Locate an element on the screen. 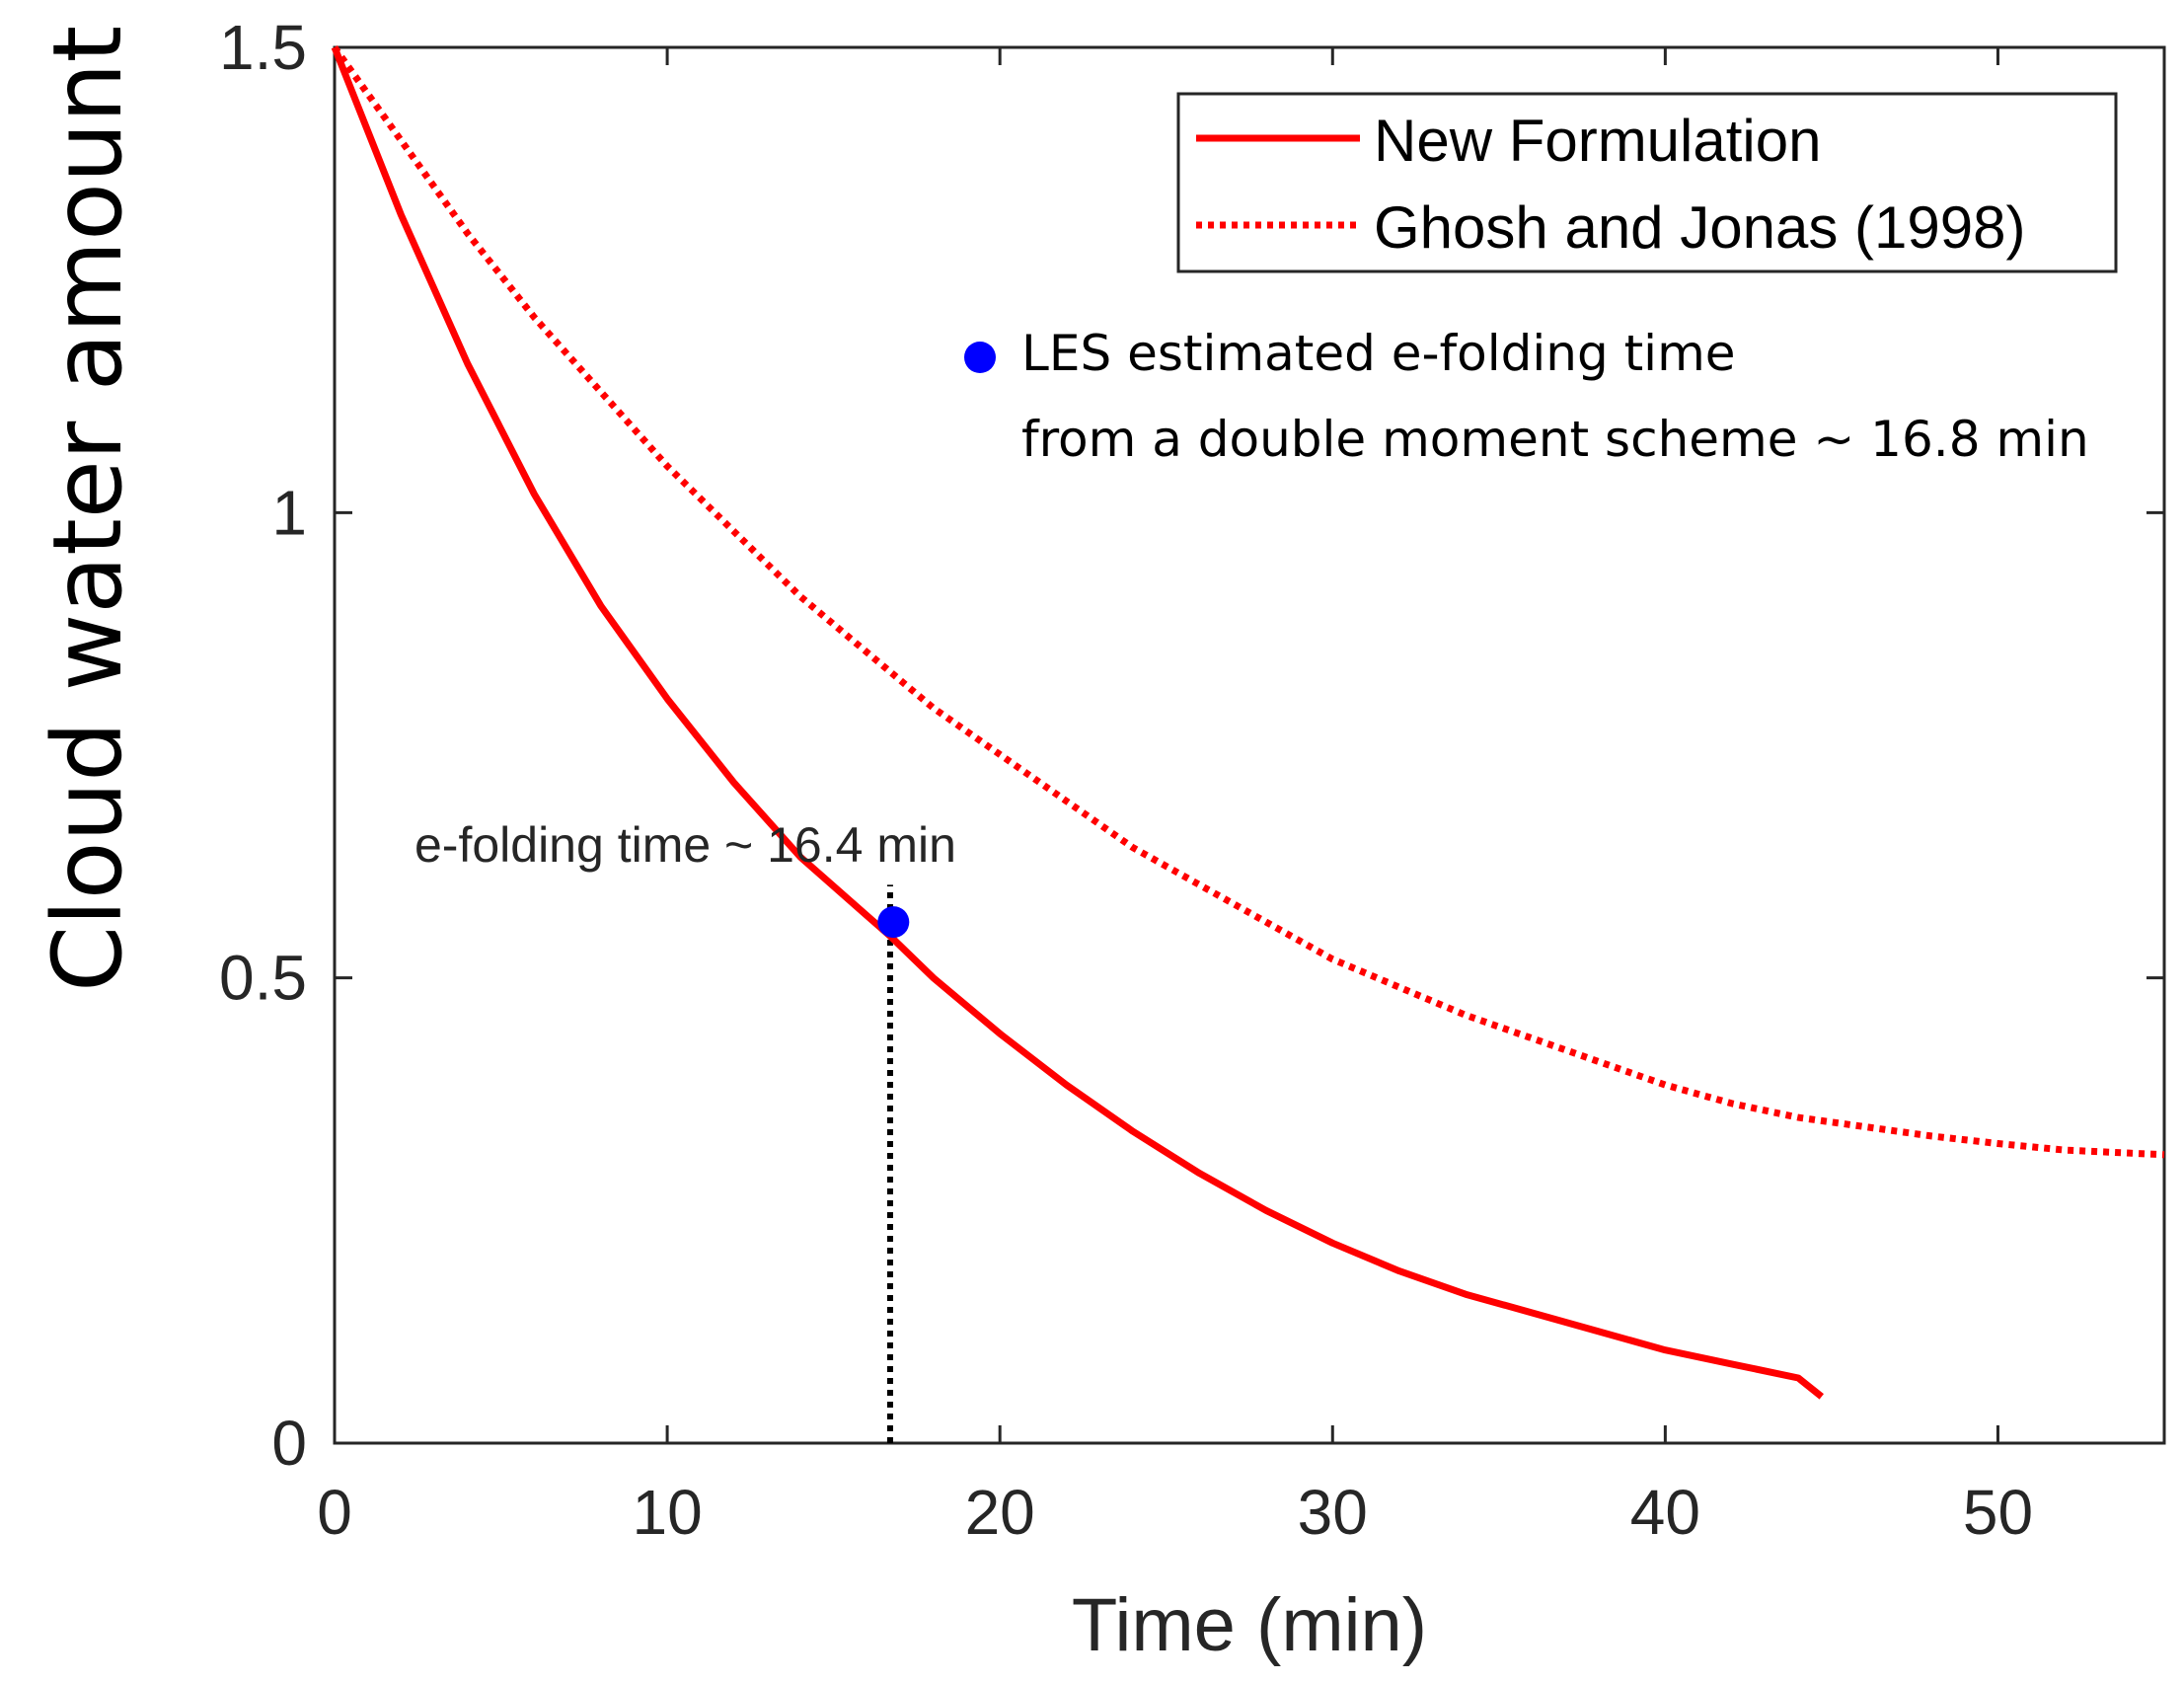  x-tick-label: 20 is located at coordinates (1000, 1512).